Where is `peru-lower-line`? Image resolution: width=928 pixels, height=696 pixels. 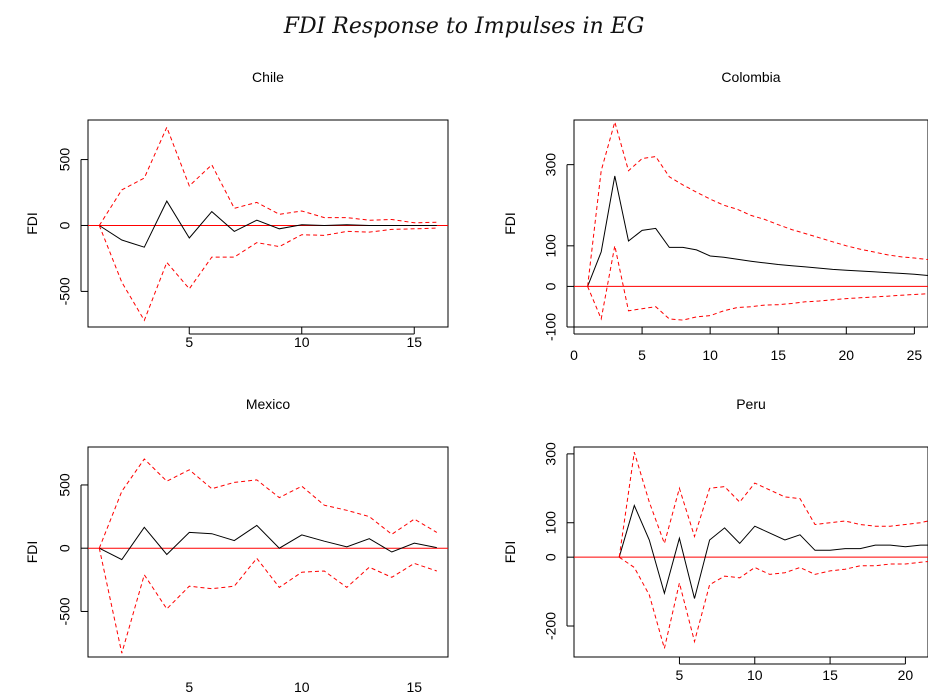 peru-lower-line is located at coordinates (773, 602).